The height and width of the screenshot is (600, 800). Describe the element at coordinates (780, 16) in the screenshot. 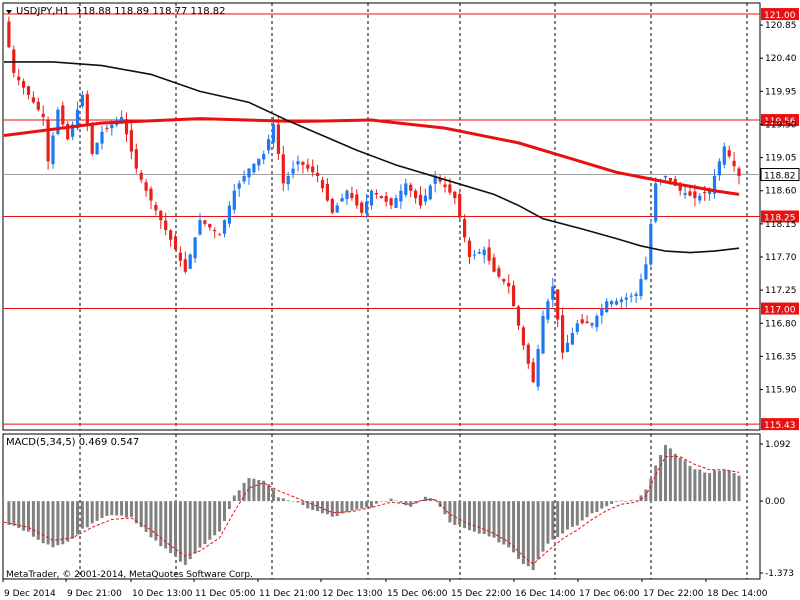

I see `level-label: 121.00` at that location.